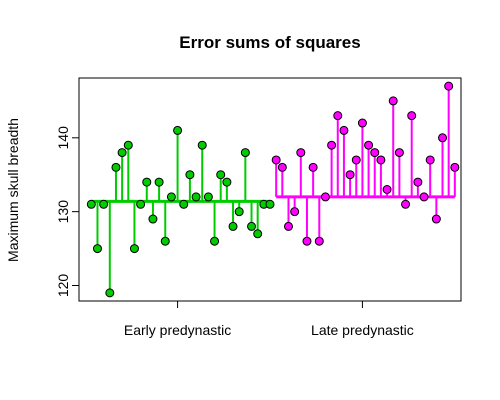 This screenshot has width=500, height=400. I want to click on y-tick-label-2: 140, so click(63, 138).